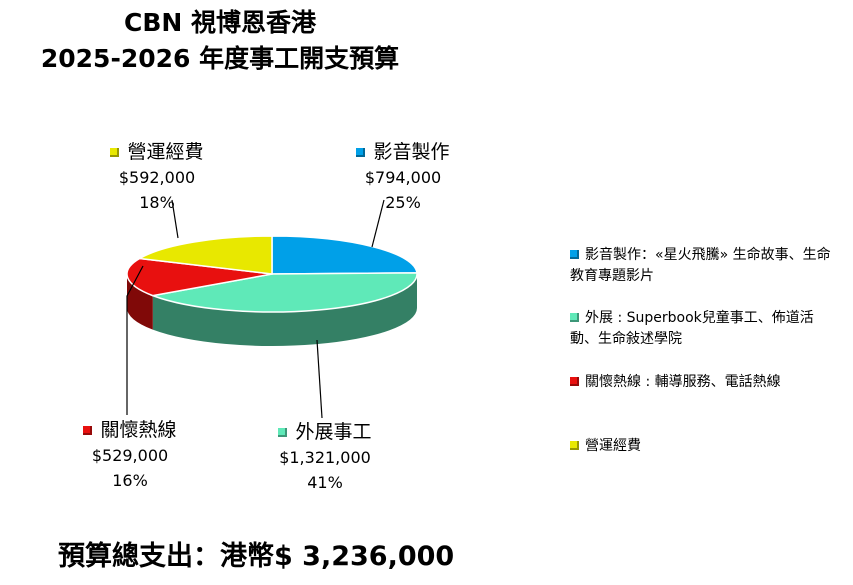 This screenshot has width=853, height=585. I want to click on legend-text-media: 影音製作：«星火飛騰» 生命故事、生命教育專題影片, so click(700, 265).